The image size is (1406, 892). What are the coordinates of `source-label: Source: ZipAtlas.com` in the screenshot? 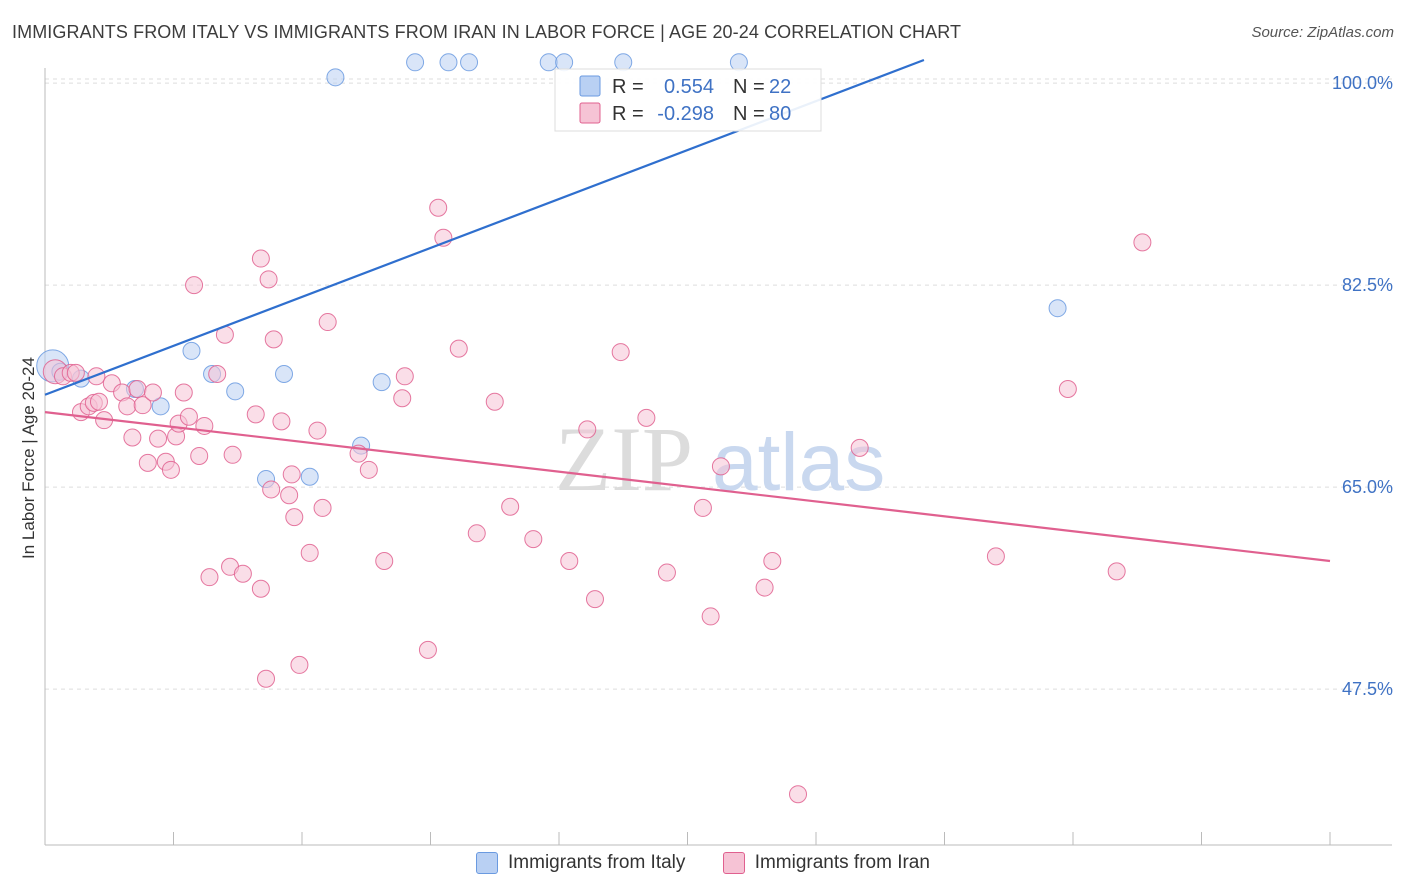 It's located at (1322, 32).